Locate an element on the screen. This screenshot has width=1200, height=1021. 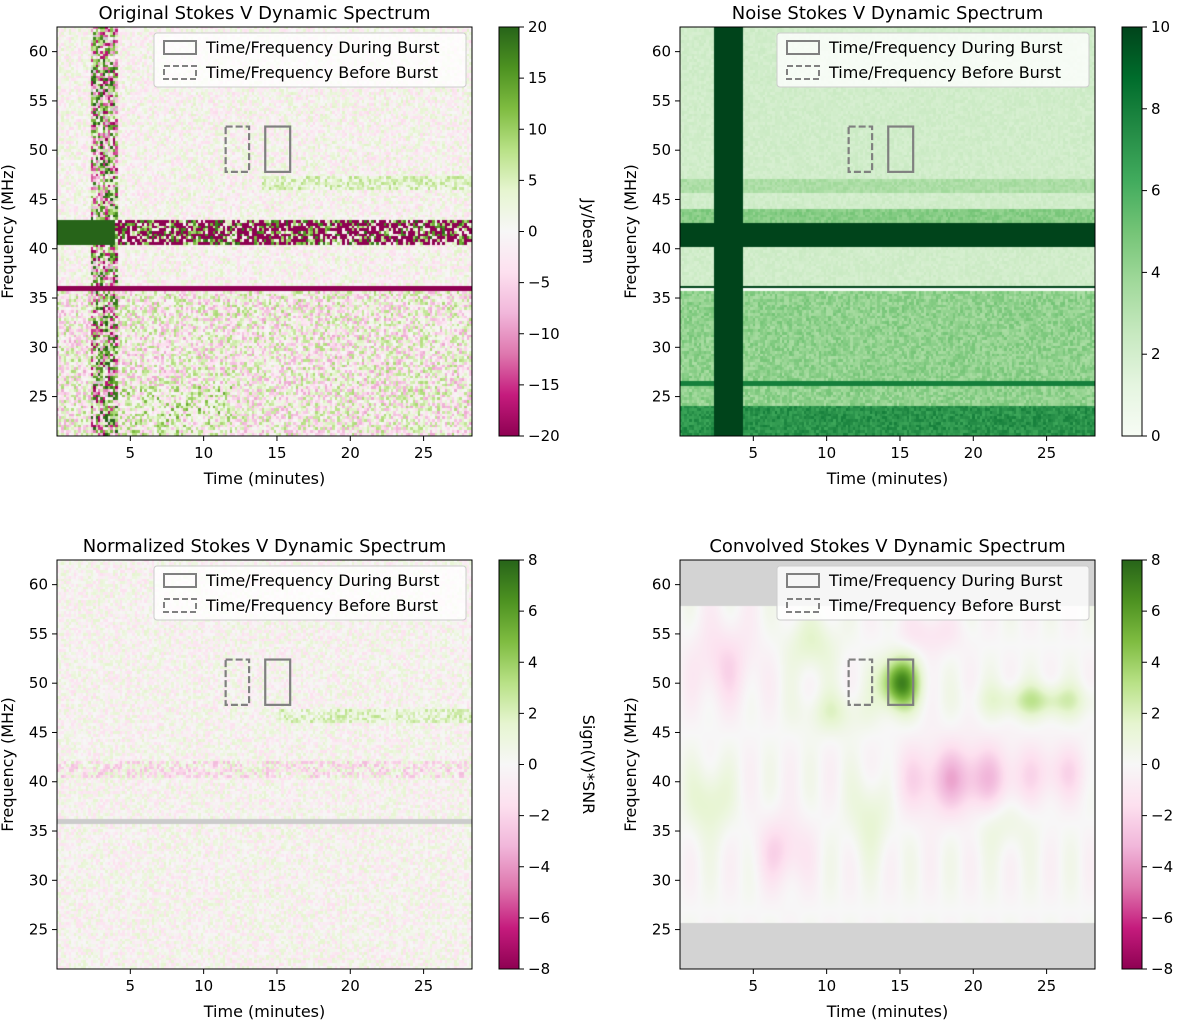
colorbar-label: Jy/beam is located at coordinates (588, 231).